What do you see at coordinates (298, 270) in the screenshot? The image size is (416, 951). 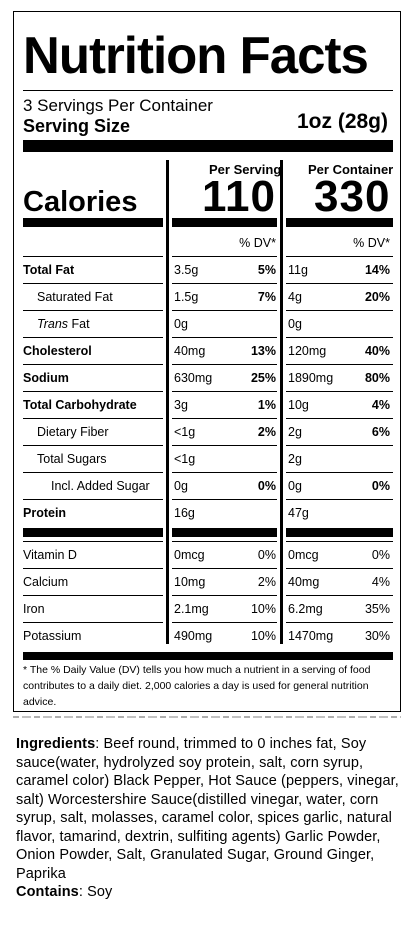 I see `container-amount: 11g` at bounding box center [298, 270].